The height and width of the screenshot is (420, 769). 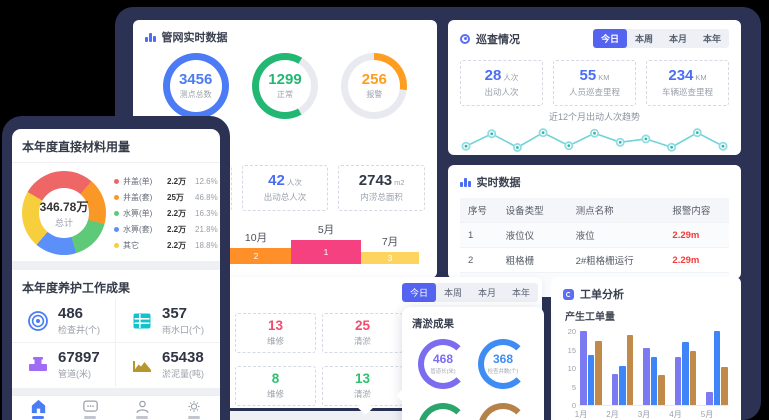 I want to click on table-header-row: 序号 设备类型 测点名称 报警内容, so click(x=594, y=210).